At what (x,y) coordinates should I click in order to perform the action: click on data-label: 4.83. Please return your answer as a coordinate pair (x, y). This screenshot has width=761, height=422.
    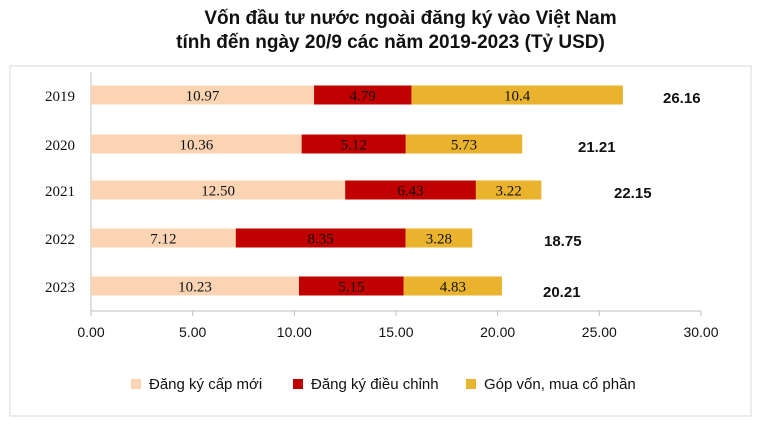
    Looking at the image, I should click on (453, 288).